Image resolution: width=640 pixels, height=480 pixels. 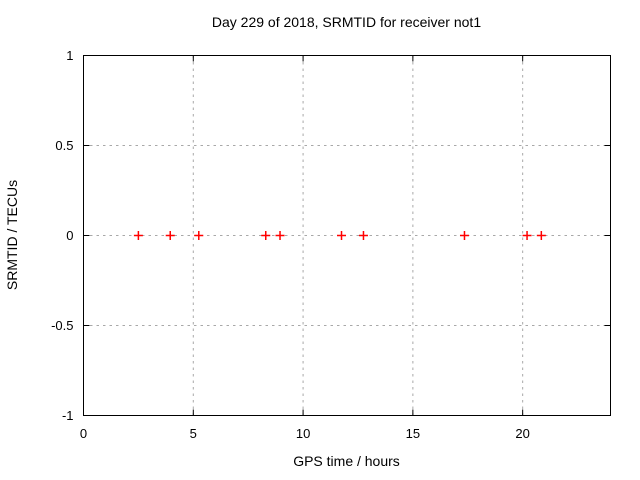 What do you see at coordinates (413, 433) in the screenshot?
I see `x-tick-label: 15` at bounding box center [413, 433].